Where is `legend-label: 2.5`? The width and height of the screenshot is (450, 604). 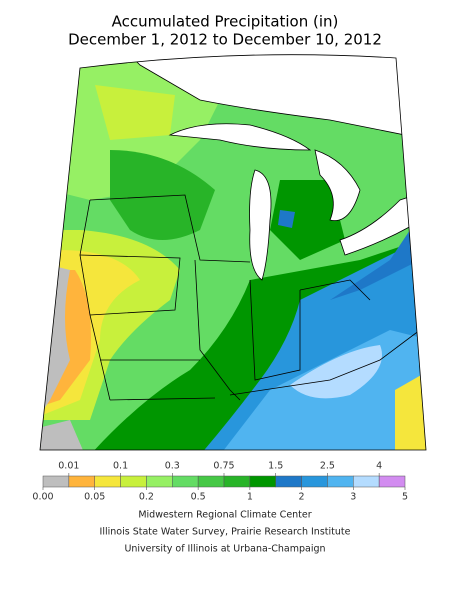
legend-label: 2.5 is located at coordinates (327, 466).